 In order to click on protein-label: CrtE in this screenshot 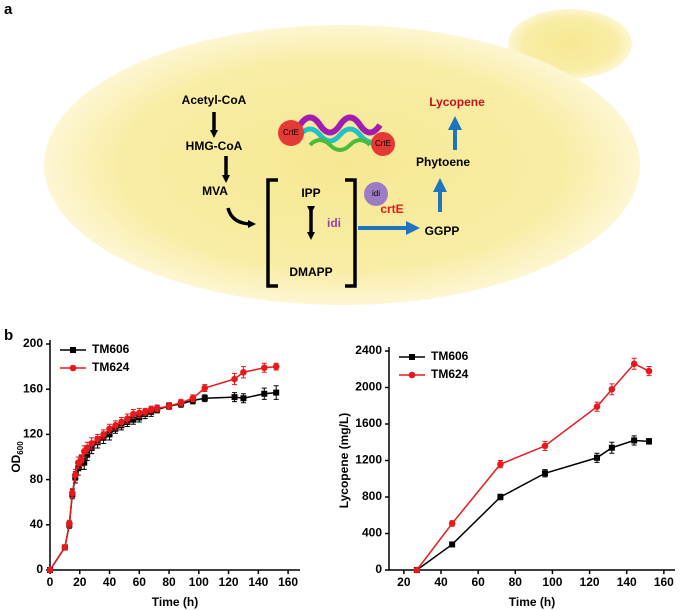, I will do `click(291, 132)`.